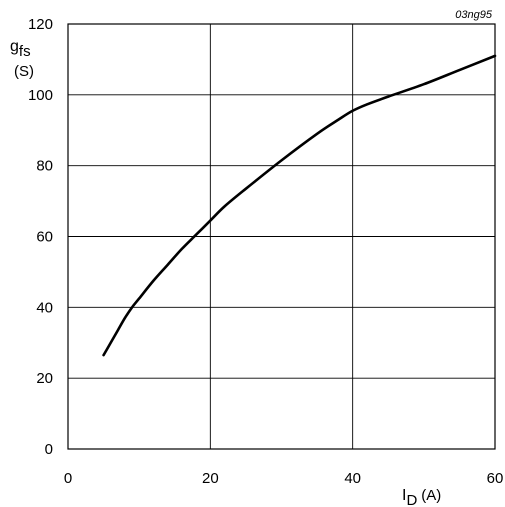 This screenshot has width=505, height=507. I want to click on x-axis-label: ID (A), so click(421, 497).